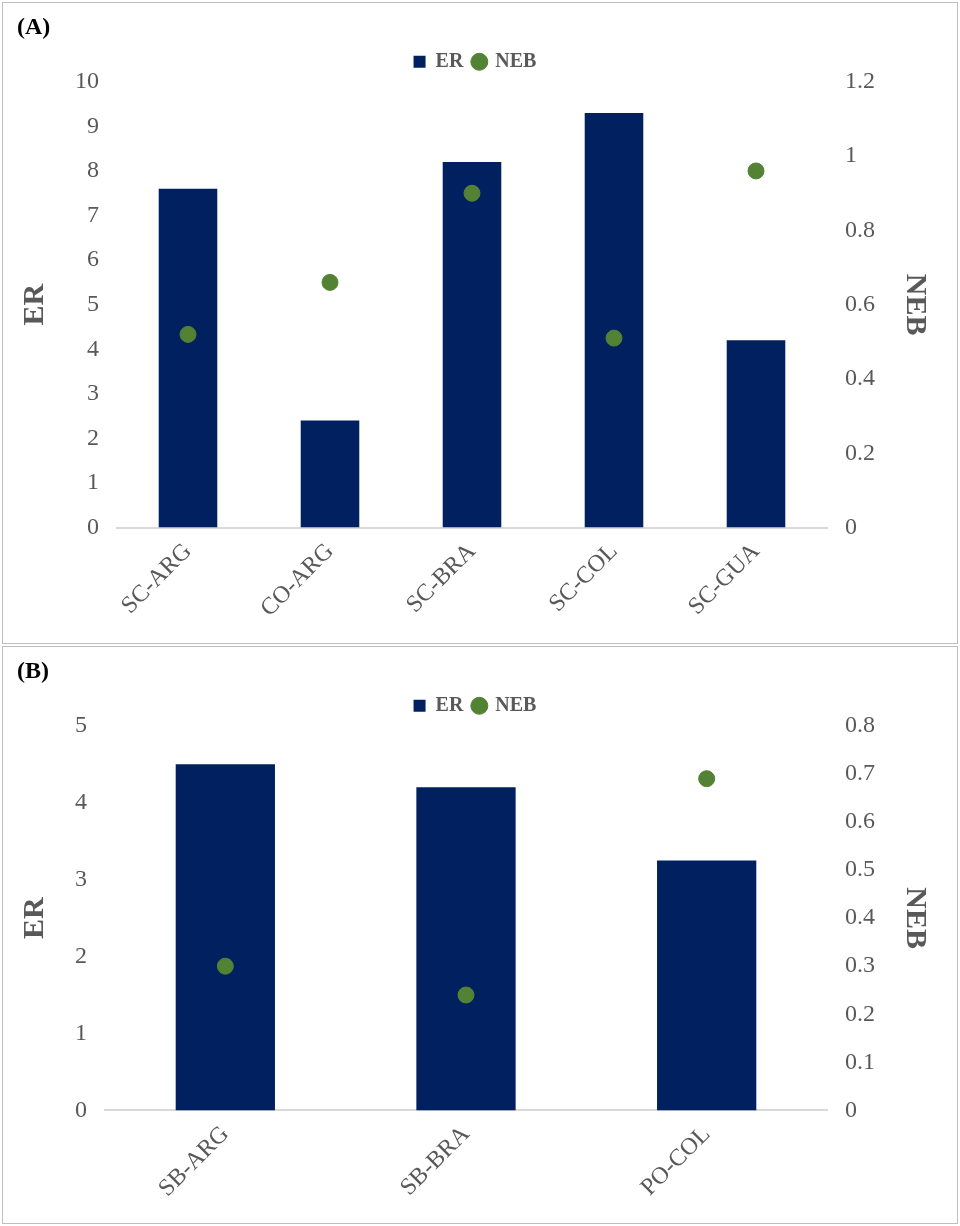 This screenshot has height=1226, width=960. Describe the element at coordinates (860, 80) in the screenshot. I see `y2-tick-label: 1.2` at that location.